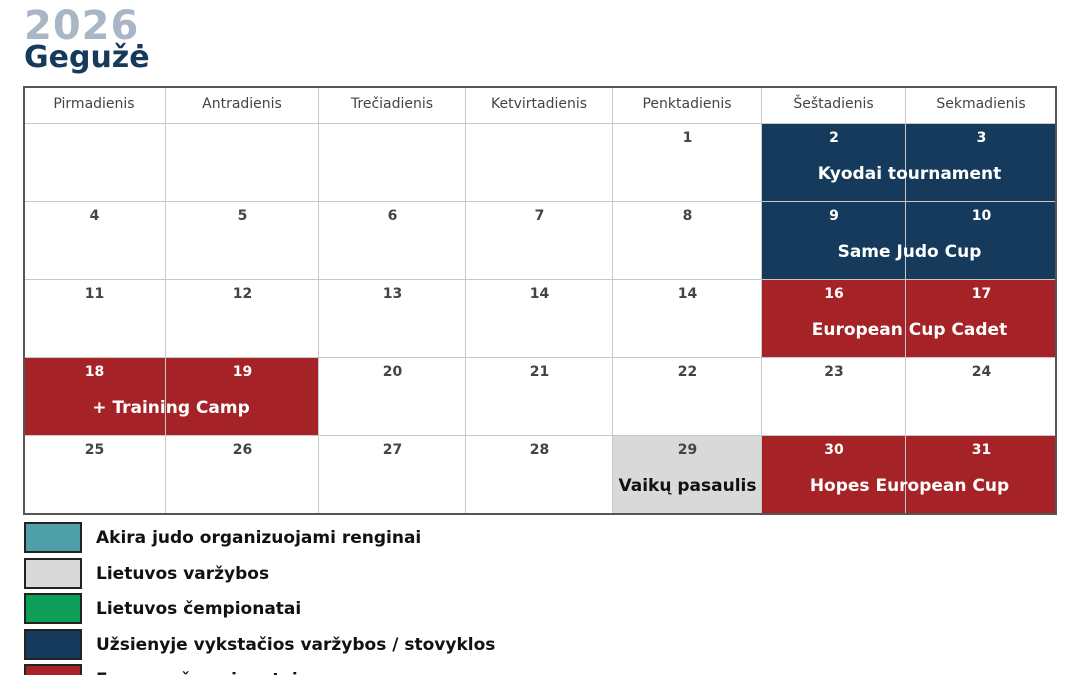  I want to click on weekday-header: Ketvirtadienis, so click(539, 105).